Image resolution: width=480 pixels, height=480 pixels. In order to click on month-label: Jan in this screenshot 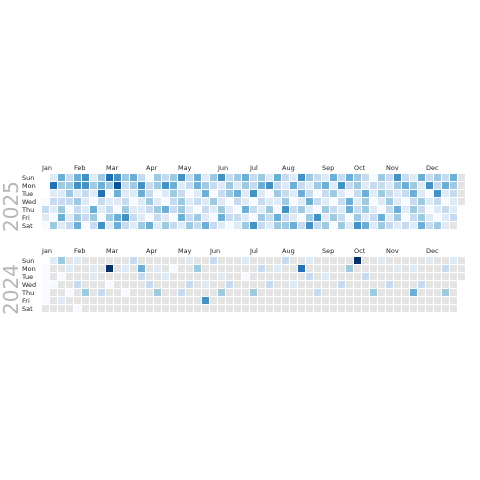, I will do `click(46, 168)`.